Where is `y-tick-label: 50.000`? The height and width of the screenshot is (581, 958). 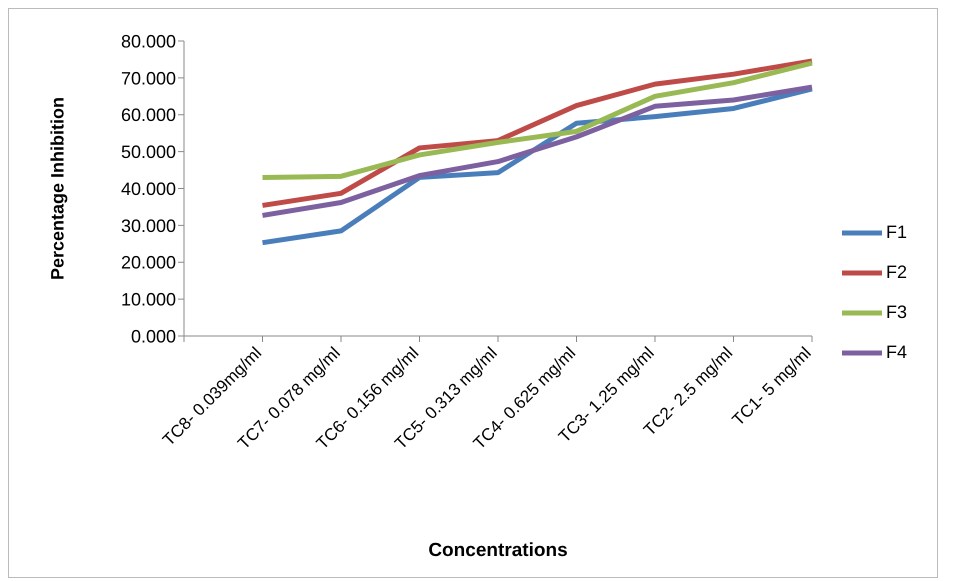 y-tick-label: 50.000 is located at coordinates (148, 152).